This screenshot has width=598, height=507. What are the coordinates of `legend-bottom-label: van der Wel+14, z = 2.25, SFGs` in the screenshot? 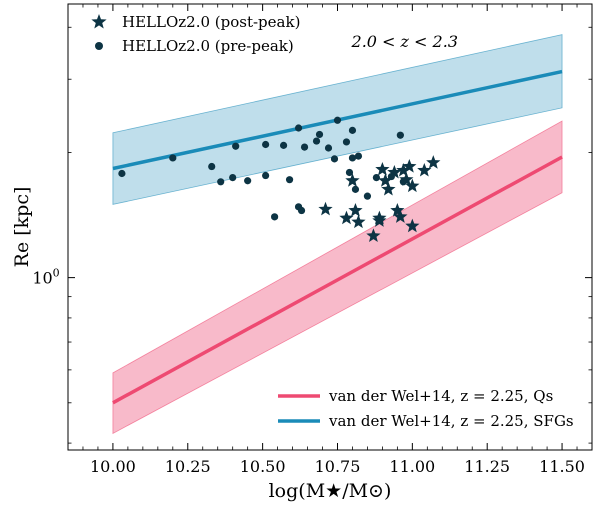 It's located at (451, 421).